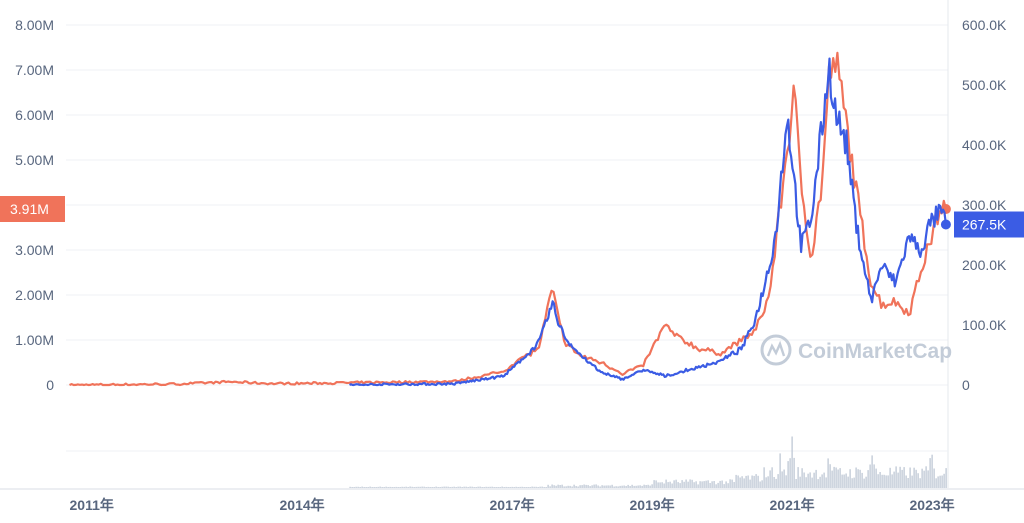 The width and height of the screenshot is (1024, 523). Describe the element at coordinates (34, 340) in the screenshot. I see `left-tick-label: 1.00M` at that location.